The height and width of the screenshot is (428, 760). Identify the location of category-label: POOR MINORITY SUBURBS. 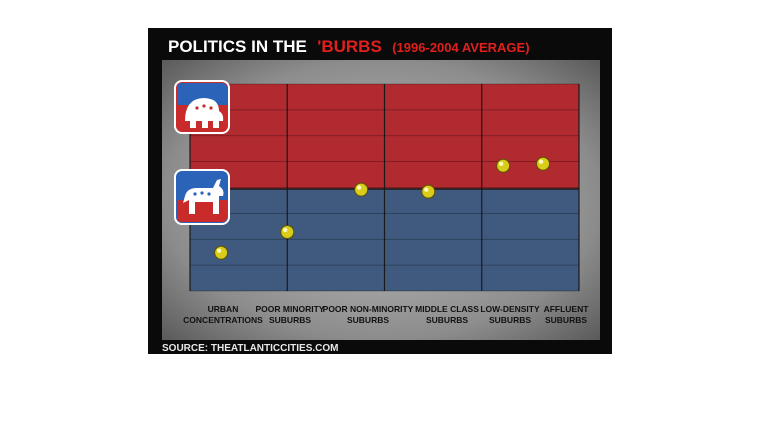
(290, 314).